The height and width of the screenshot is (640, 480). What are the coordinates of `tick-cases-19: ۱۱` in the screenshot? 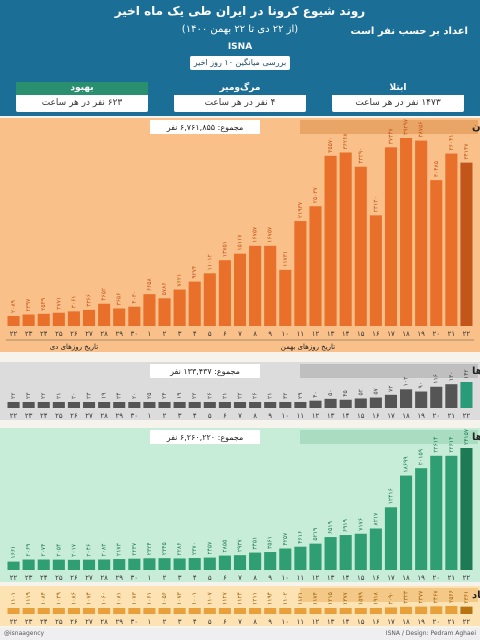 It's located at (301, 334).